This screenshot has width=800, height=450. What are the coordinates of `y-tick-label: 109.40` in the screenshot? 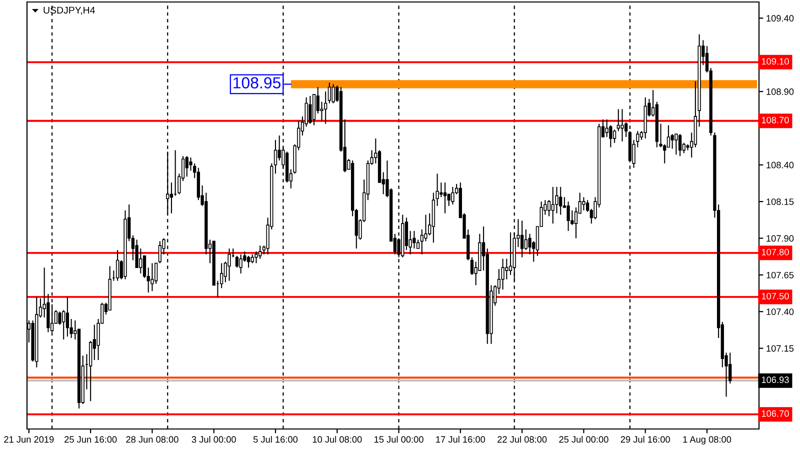 It's located at (780, 18).